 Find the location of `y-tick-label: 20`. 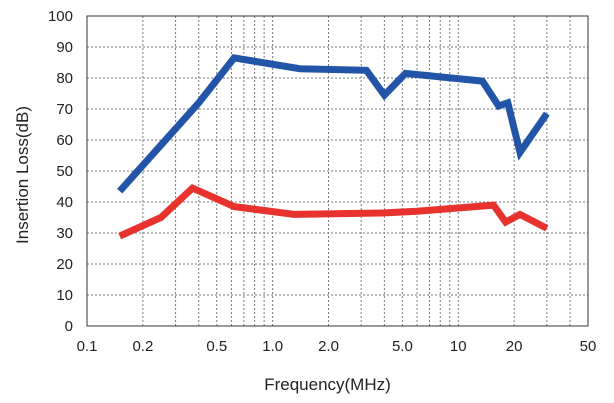

y-tick-label: 20 is located at coordinates (64, 264).